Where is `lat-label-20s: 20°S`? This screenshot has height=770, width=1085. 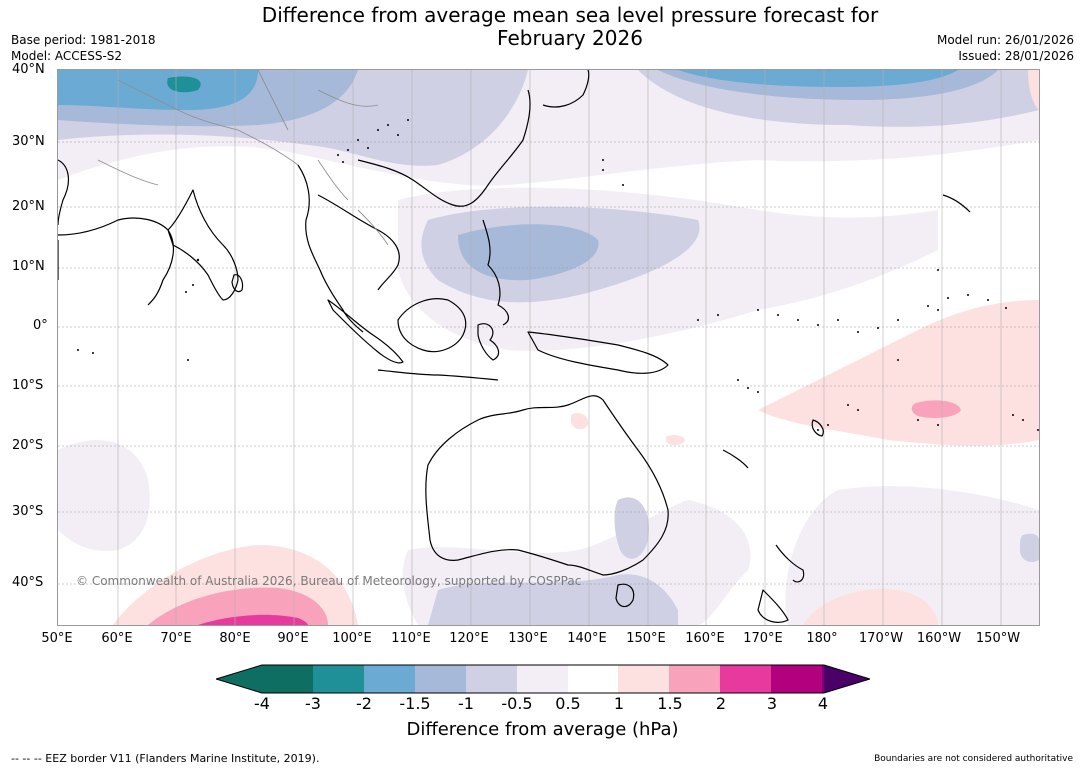 lat-label-20s: 20°S is located at coordinates (28, 445).